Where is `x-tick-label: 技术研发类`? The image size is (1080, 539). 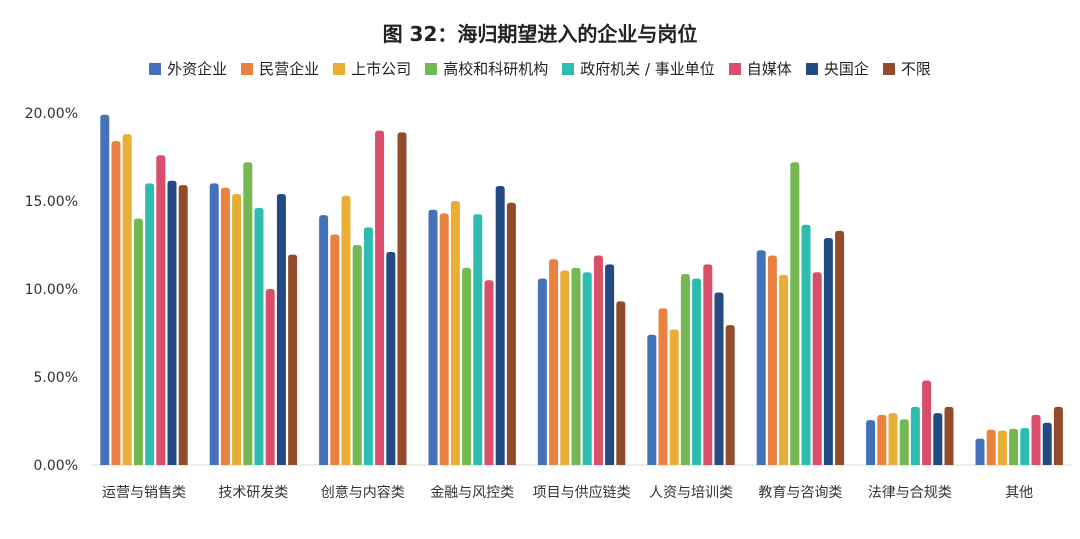
x-tick-label: 技术研发类 is located at coordinates (253, 493).